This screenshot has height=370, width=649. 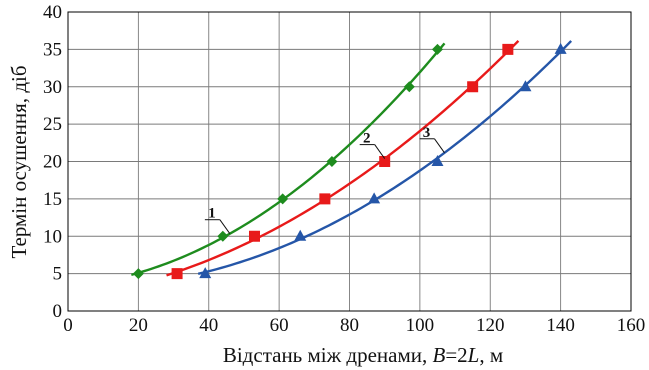 I want to click on y-tick-label: 0, so click(x=58, y=311).